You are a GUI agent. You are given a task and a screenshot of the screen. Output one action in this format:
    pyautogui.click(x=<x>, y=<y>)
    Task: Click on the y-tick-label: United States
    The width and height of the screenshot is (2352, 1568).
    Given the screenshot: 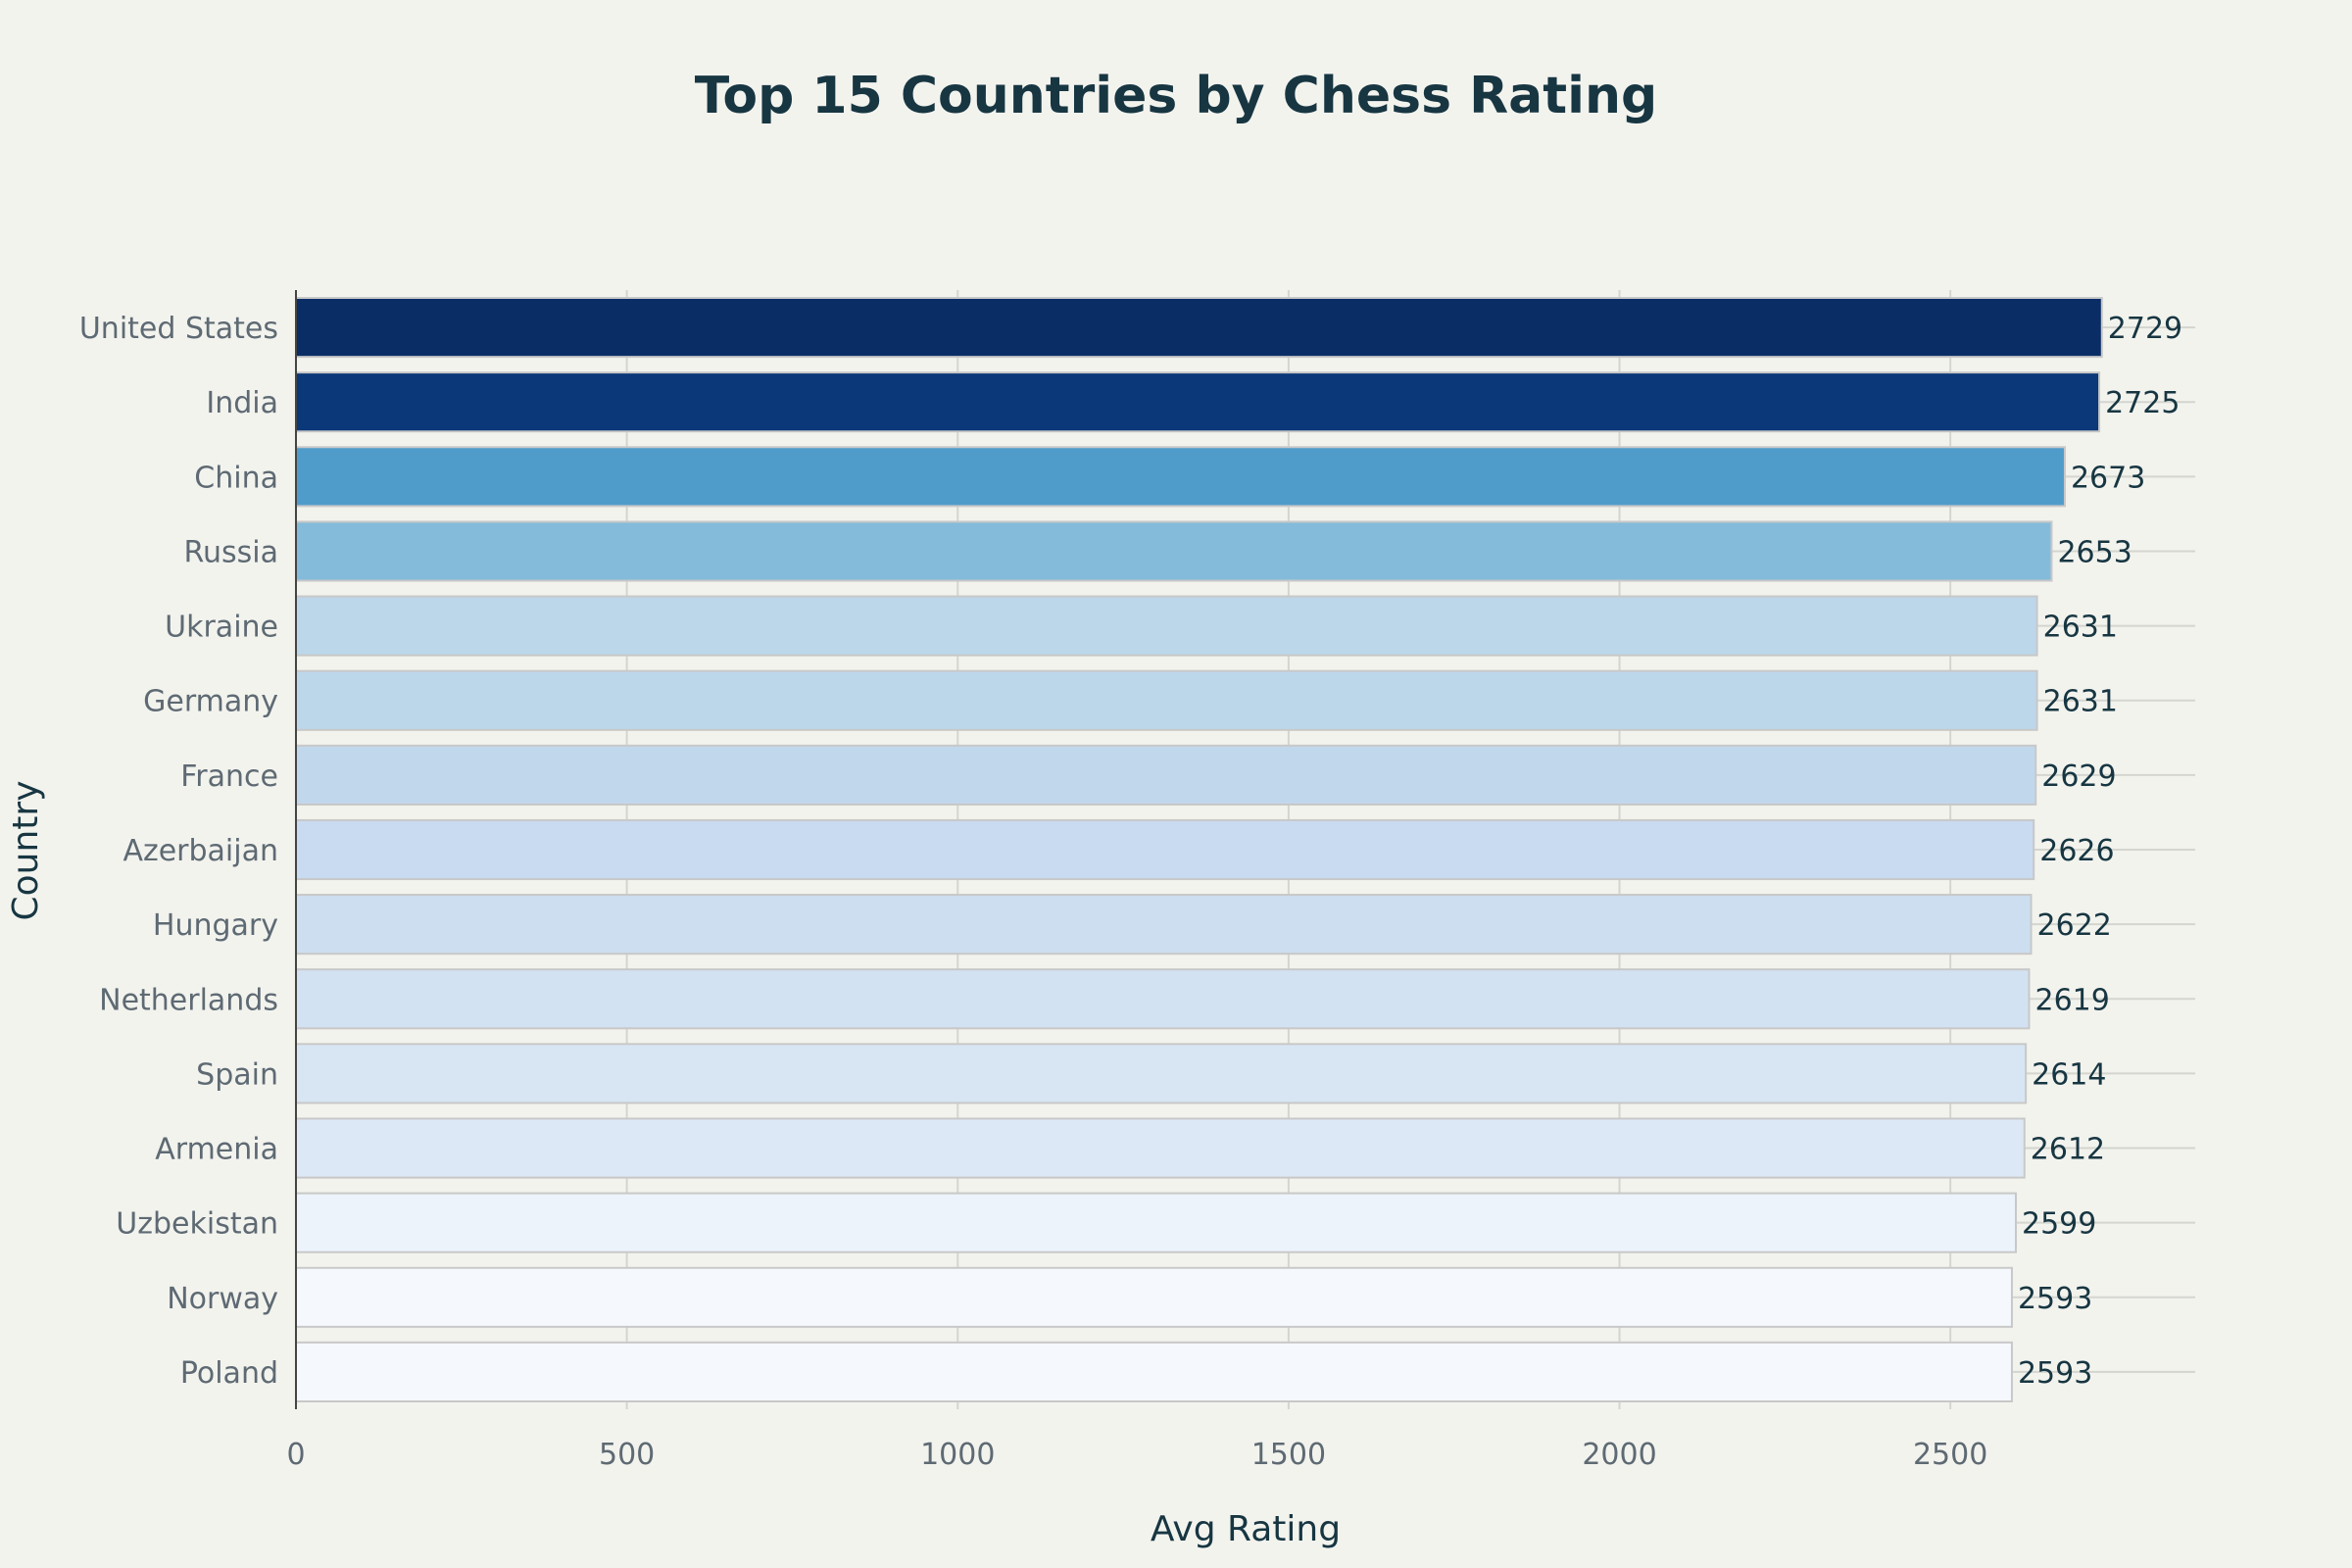 What is the action you would take?
    pyautogui.click(x=178, y=329)
    